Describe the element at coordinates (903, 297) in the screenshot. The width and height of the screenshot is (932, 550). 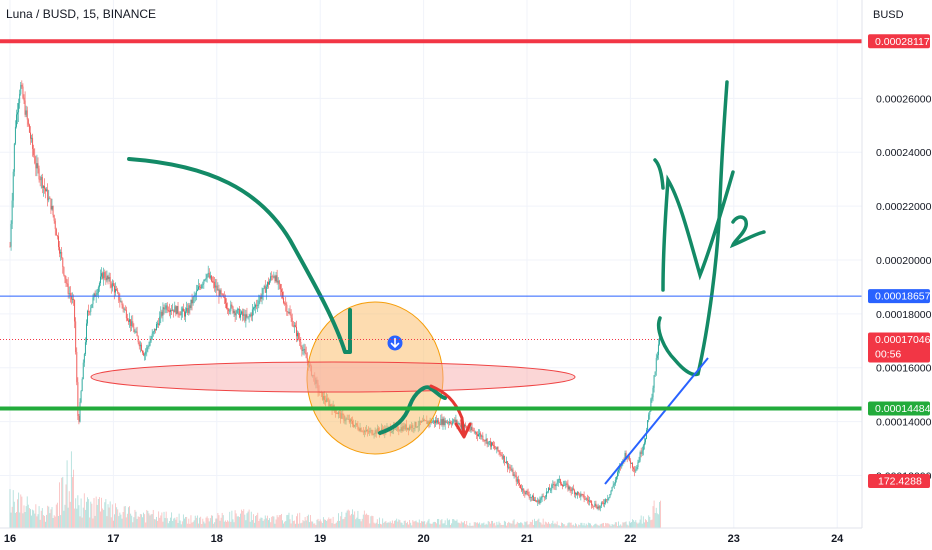
I see `price-tag-label: 0.00018657` at that location.